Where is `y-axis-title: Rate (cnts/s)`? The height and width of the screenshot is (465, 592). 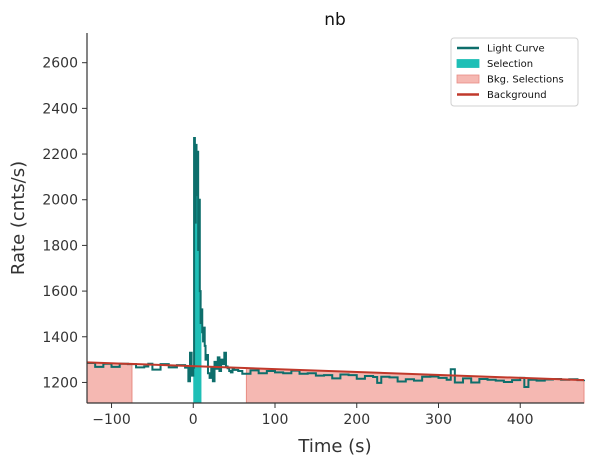 y-axis-title: Rate (cnts/s) is located at coordinates (18, 218).